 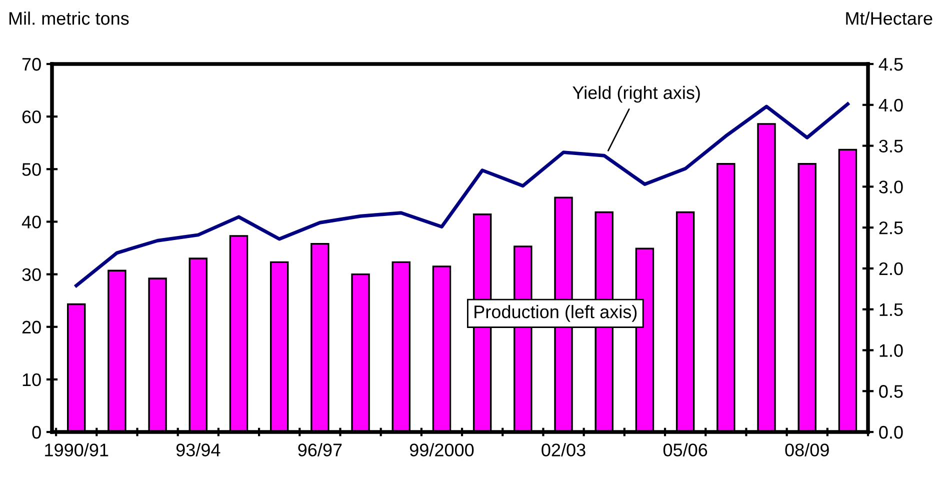 I want to click on x-tick-label: 02/03, so click(x=564, y=449).